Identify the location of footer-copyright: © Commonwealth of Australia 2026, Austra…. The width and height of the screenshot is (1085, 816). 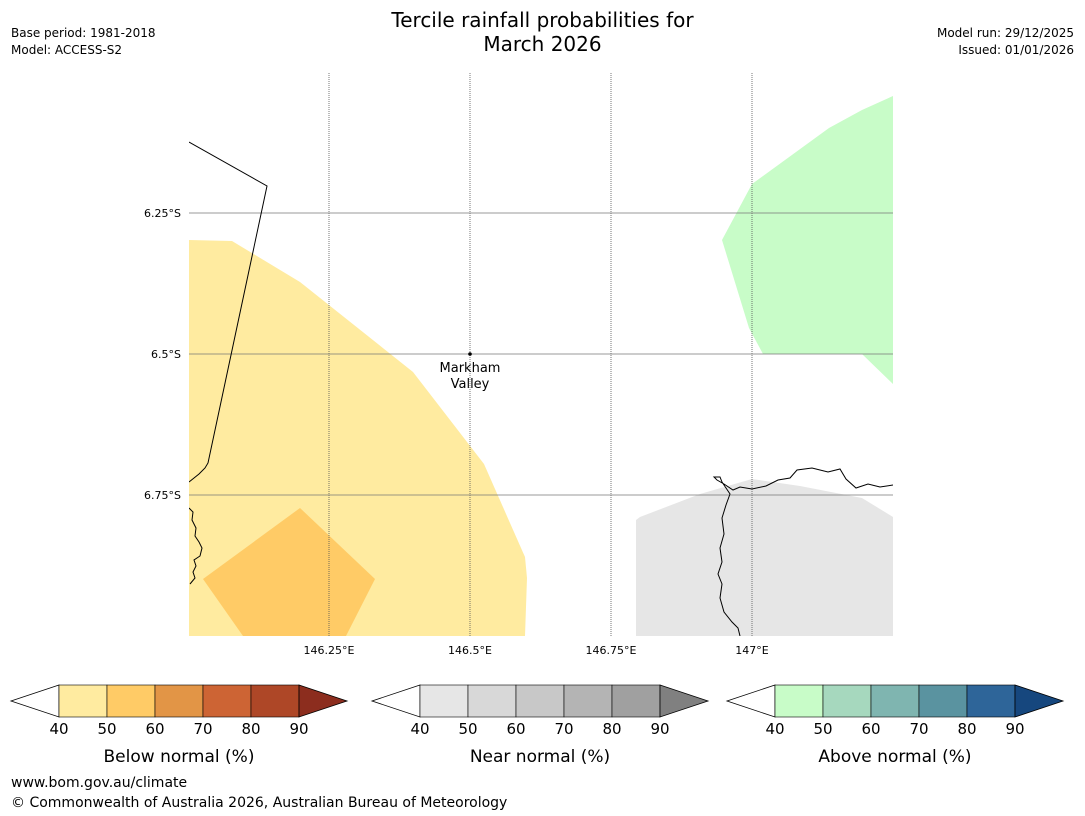
(259, 803).